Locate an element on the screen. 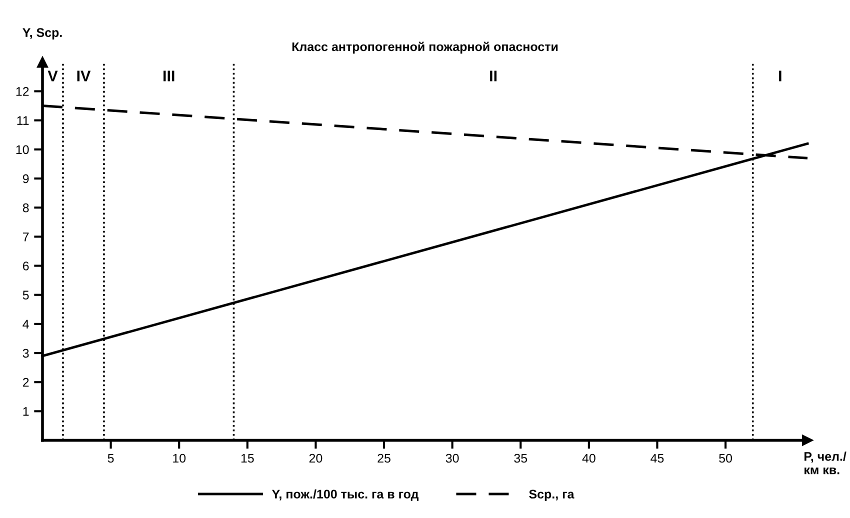 The height and width of the screenshot is (518, 850). x-tick-label: 20 is located at coordinates (315, 458).